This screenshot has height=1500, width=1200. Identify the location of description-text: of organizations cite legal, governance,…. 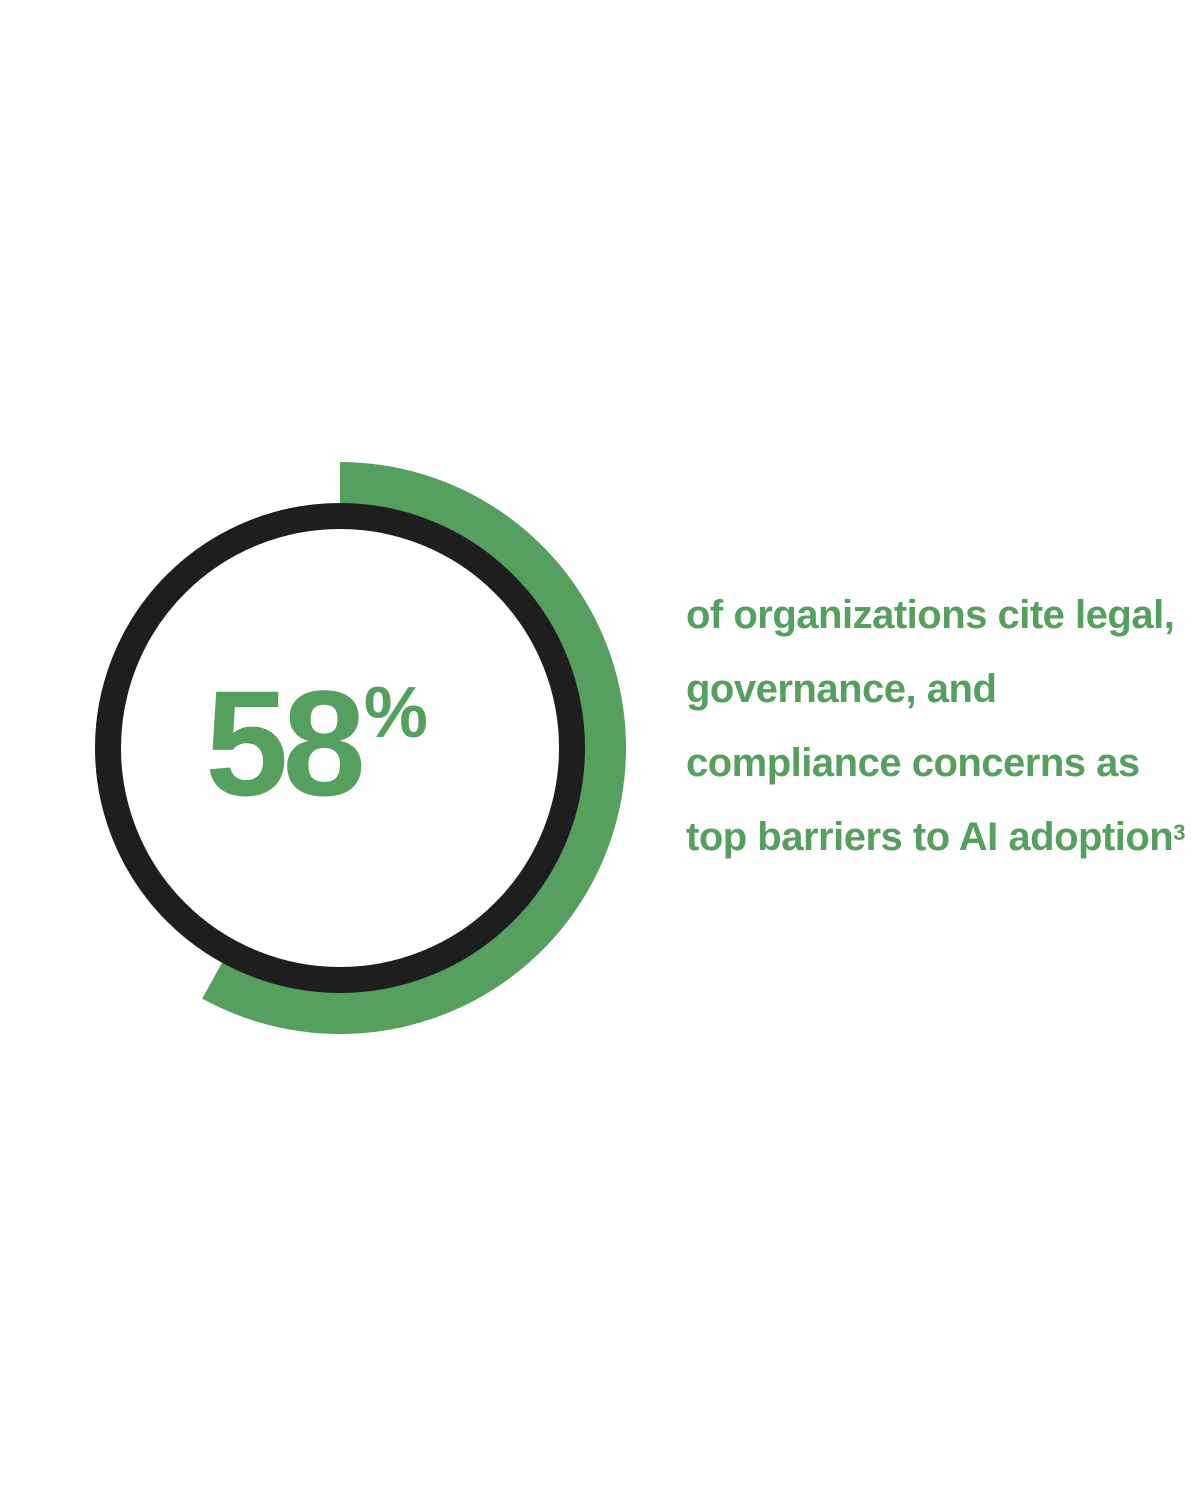
(930, 726).